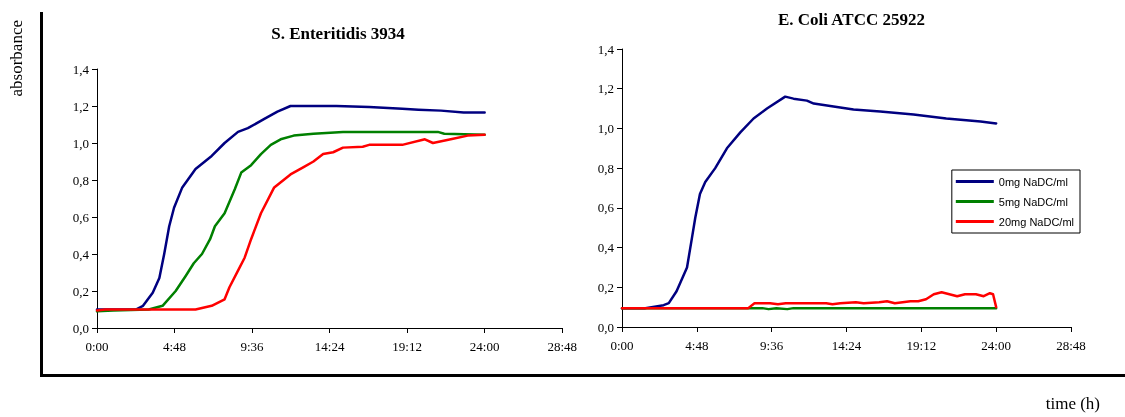 This screenshot has width=1125, height=417. I want to click on chart-title: E. Coli ATCC 25922, so click(851, 19).